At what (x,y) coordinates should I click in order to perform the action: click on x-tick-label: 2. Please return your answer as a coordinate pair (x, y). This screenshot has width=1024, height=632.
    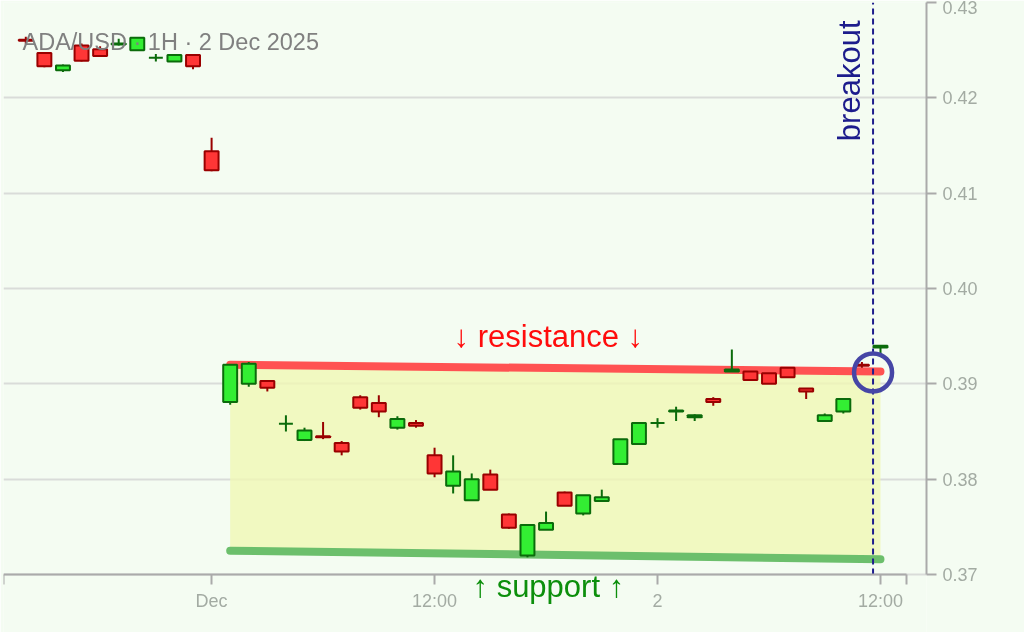
    Looking at the image, I should click on (657, 600).